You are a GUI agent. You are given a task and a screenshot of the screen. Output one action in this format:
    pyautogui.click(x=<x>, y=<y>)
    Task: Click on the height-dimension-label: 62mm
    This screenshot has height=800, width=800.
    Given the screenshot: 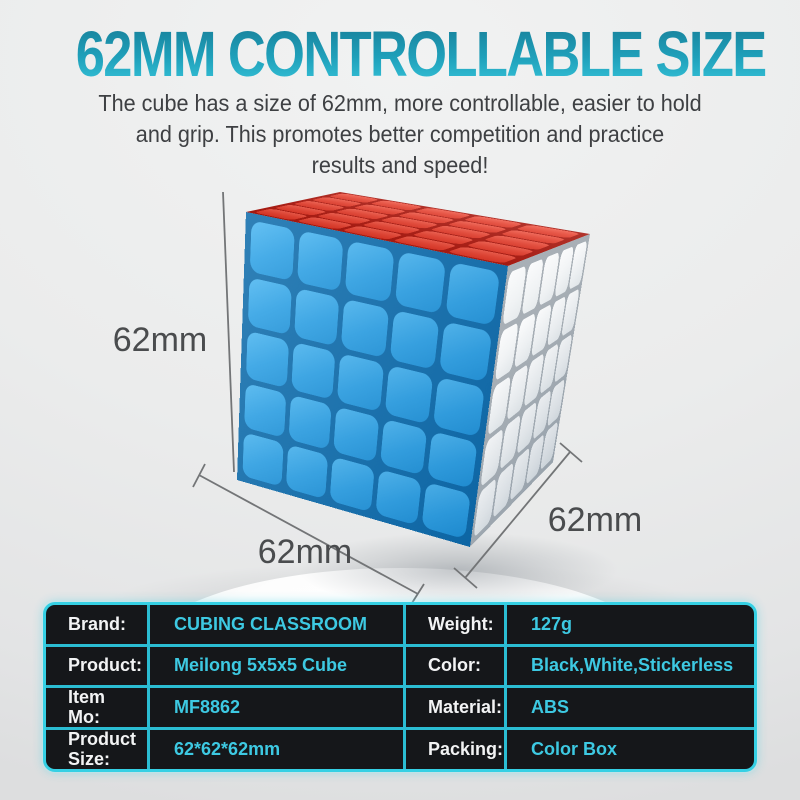 What is the action you would take?
    pyautogui.click(x=160, y=340)
    